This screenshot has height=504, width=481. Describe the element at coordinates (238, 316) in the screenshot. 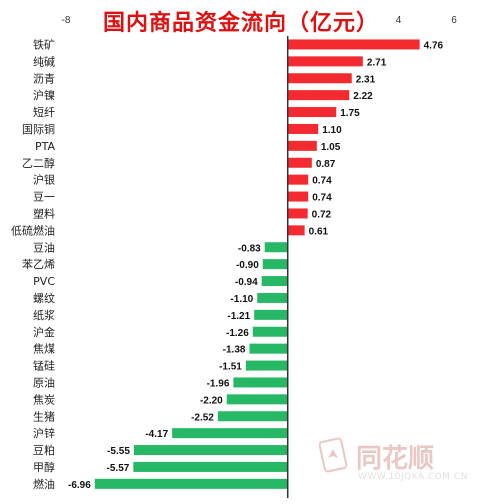

I see `value-label: -1.21` at that location.